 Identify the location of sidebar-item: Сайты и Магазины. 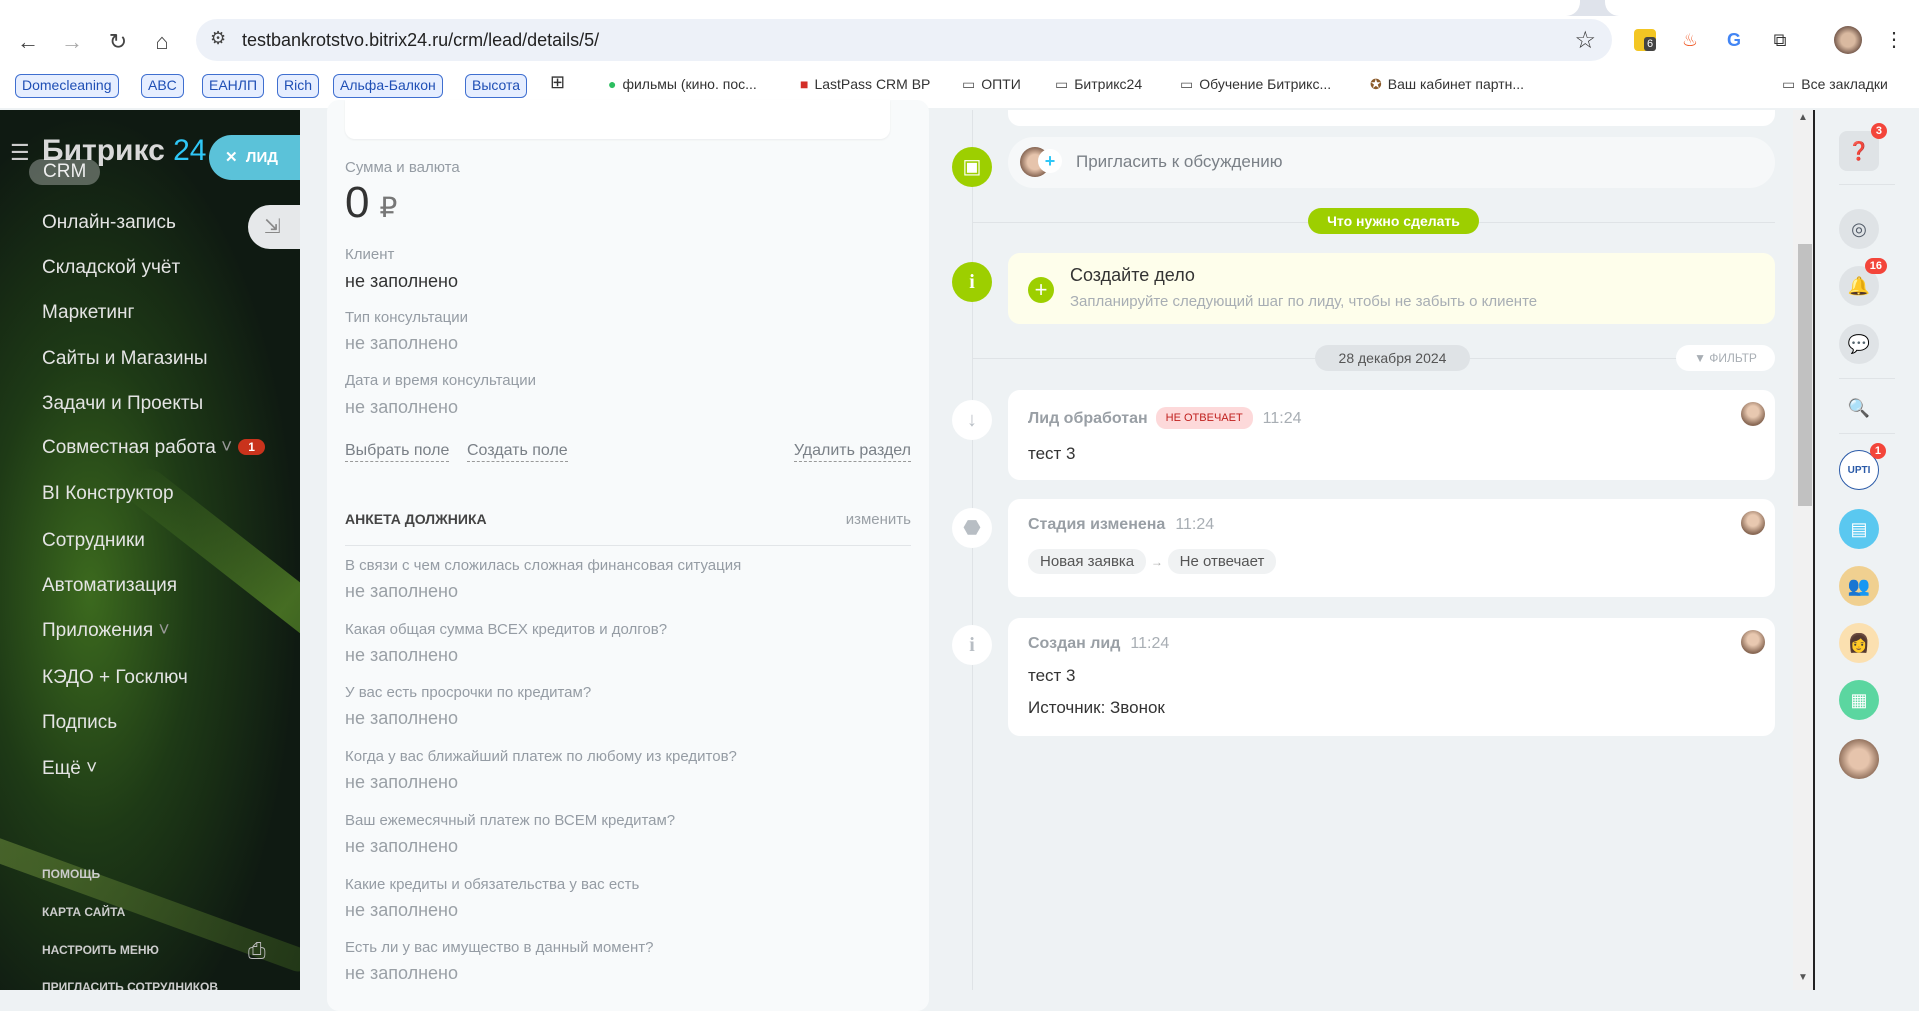
(125, 358).